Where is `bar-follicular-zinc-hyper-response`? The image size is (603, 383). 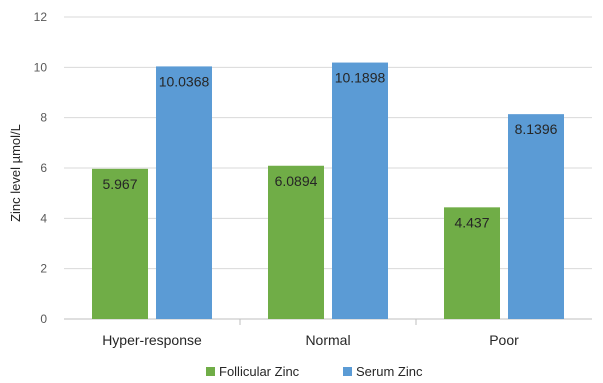 bar-follicular-zinc-hyper-response is located at coordinates (120, 243).